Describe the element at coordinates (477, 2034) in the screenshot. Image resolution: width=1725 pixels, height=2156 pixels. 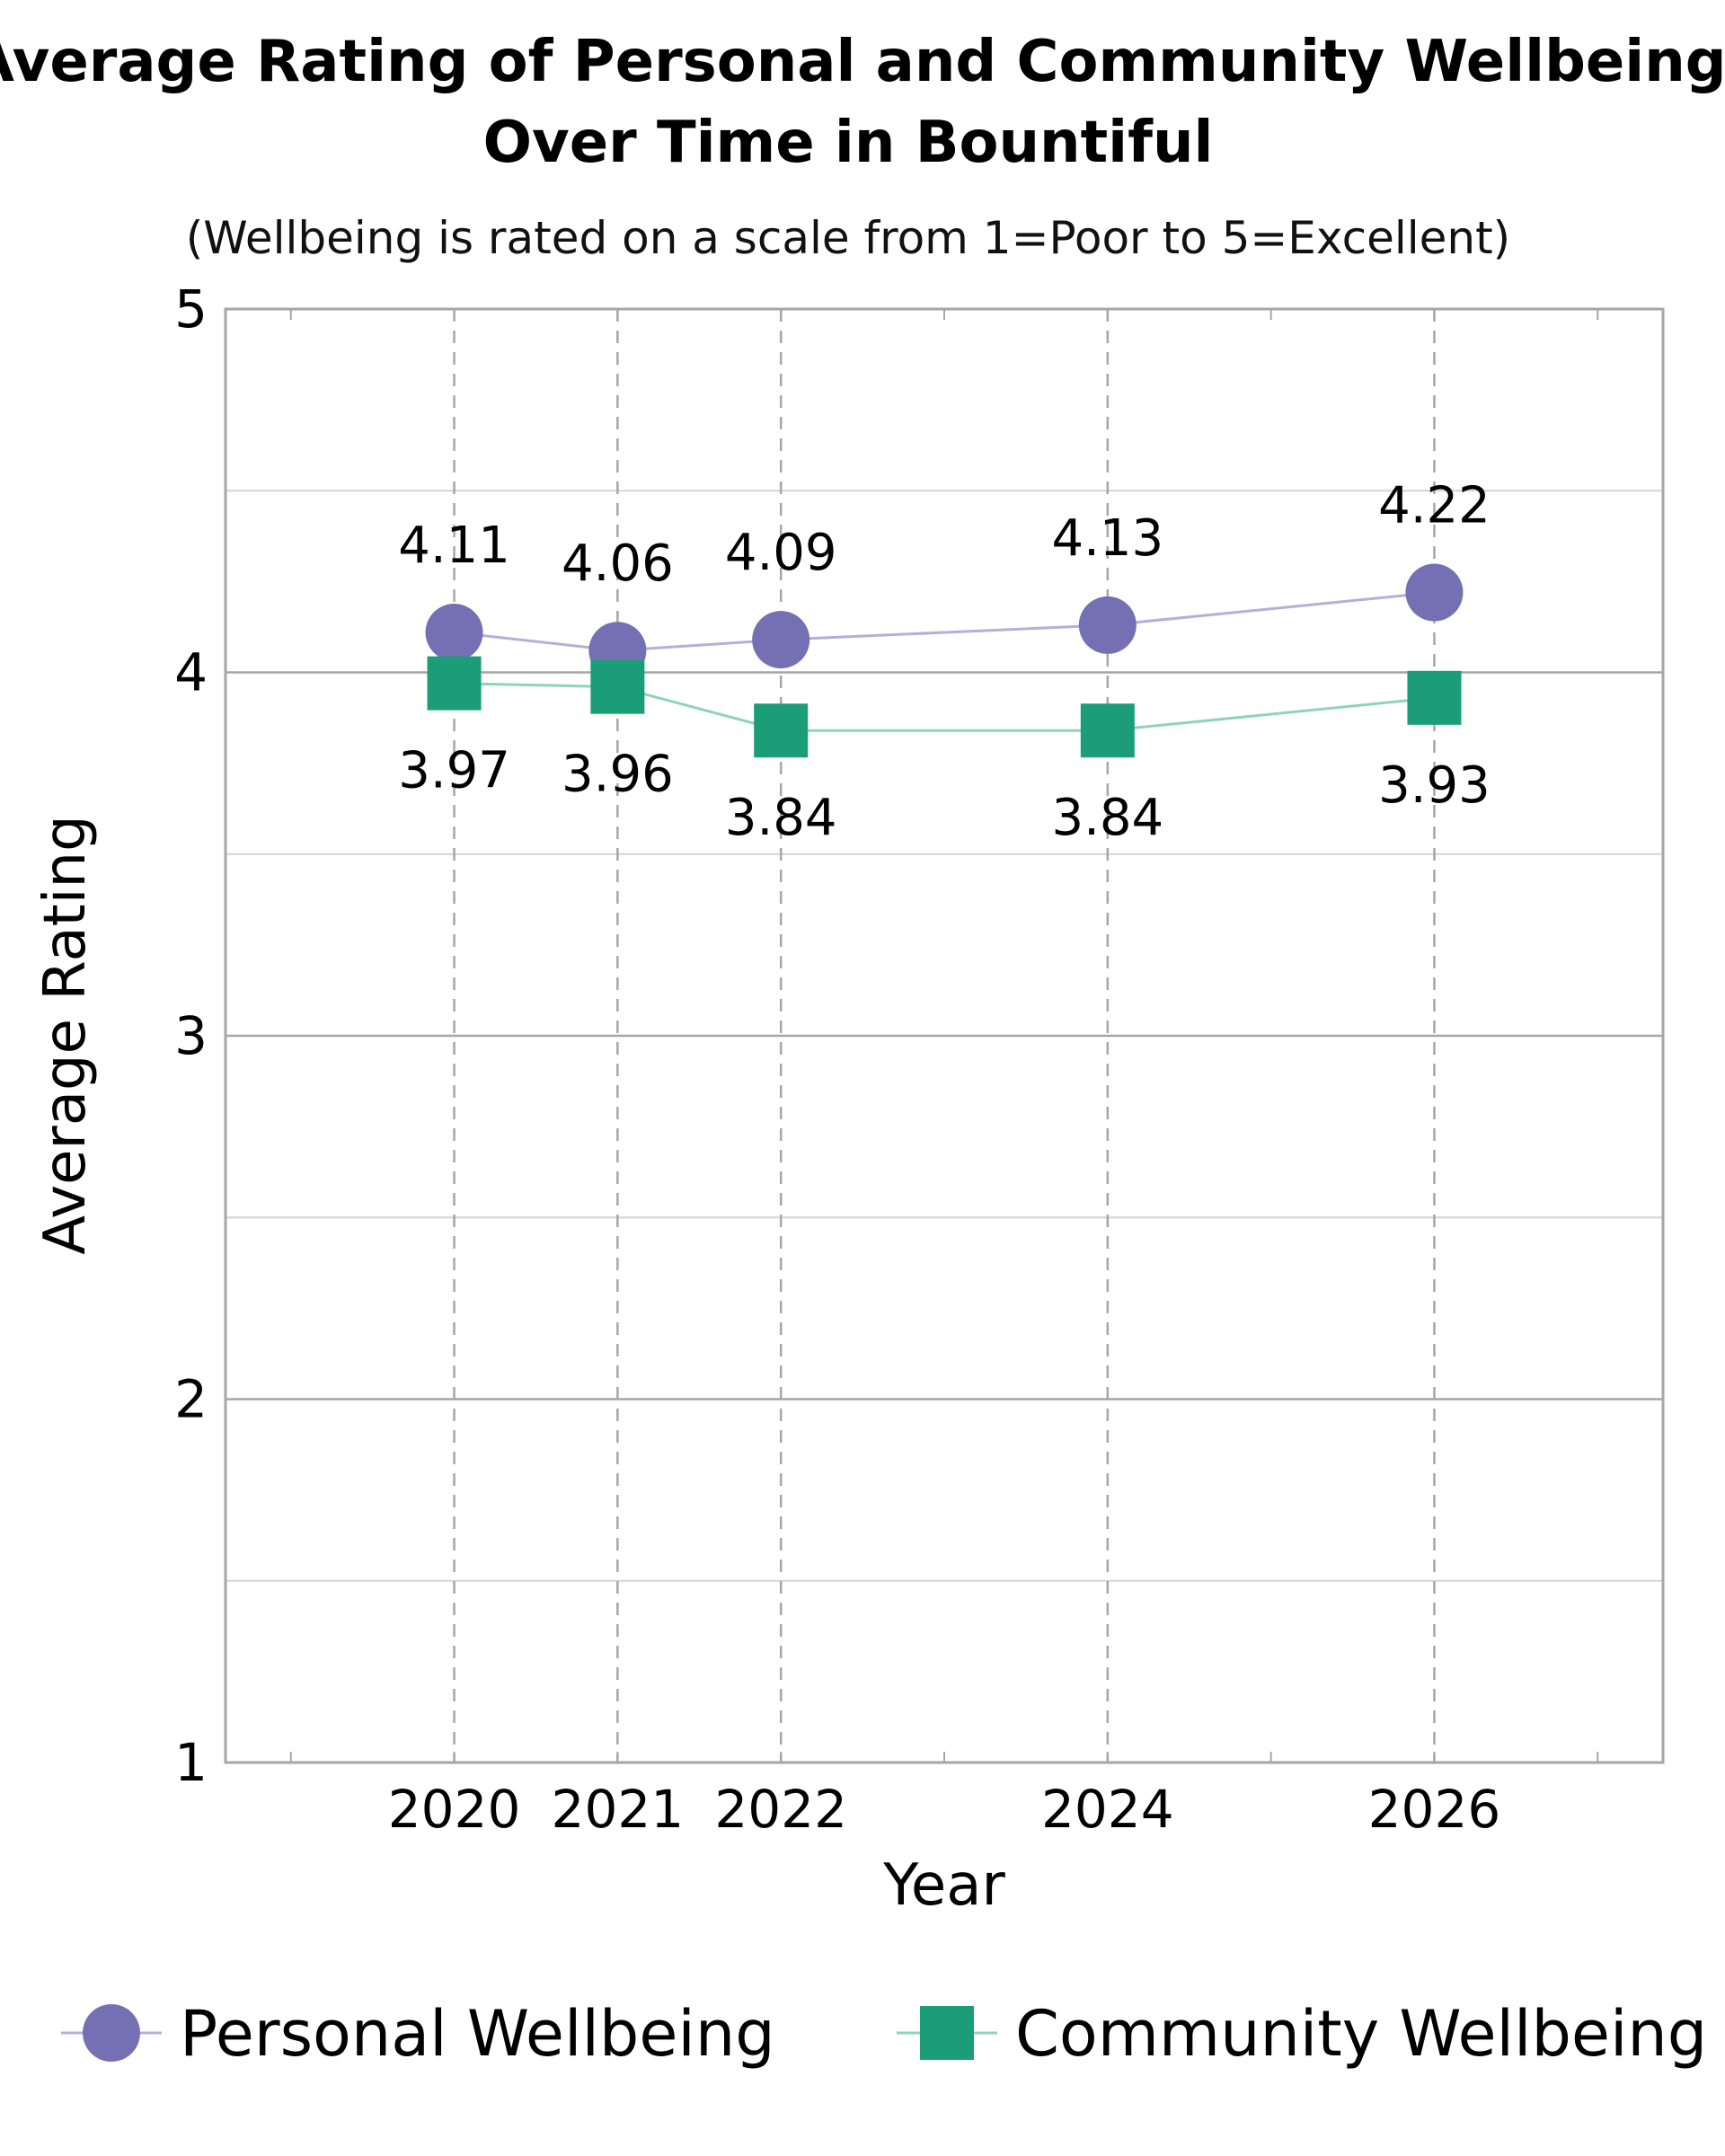
I see `legend-label-personal-wellbeing: Personal Wellbeing` at that location.